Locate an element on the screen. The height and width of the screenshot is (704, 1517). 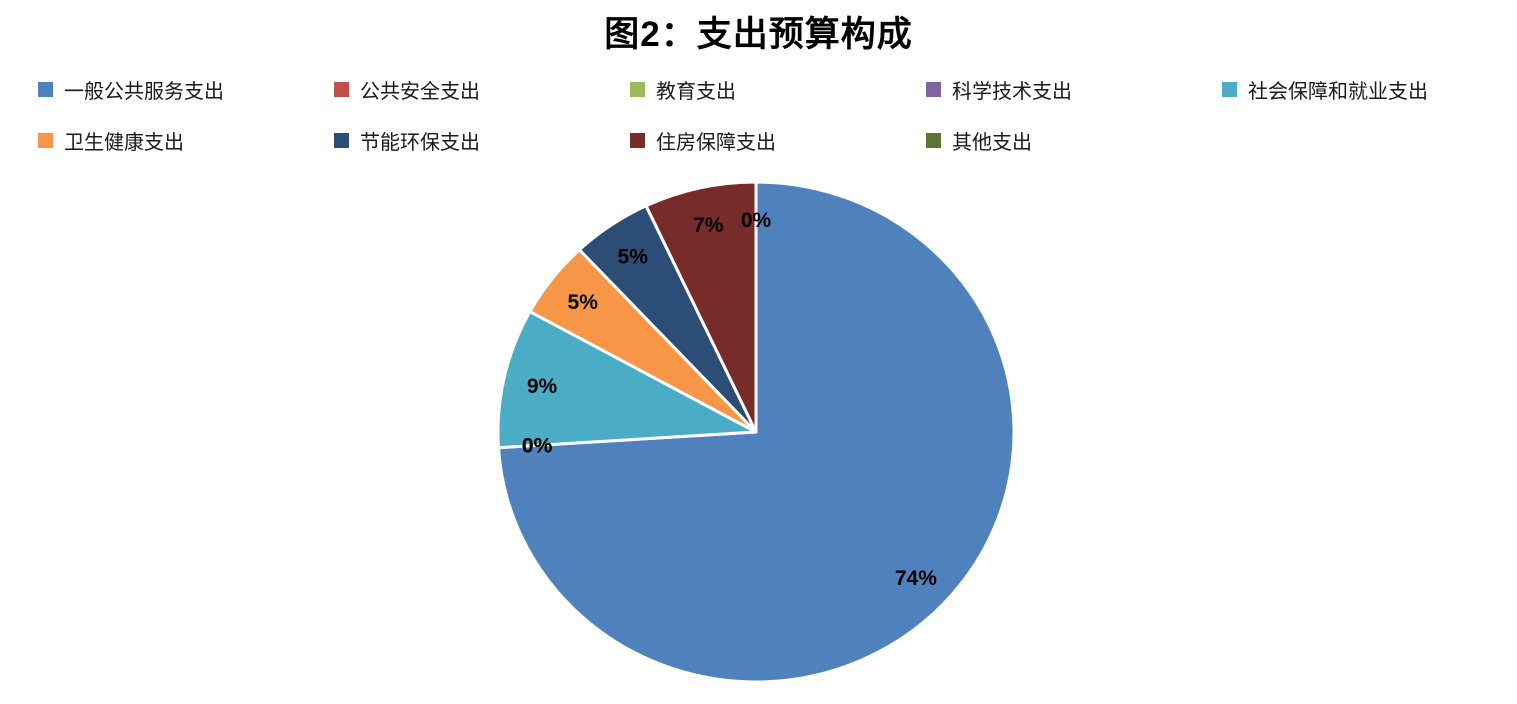
legend-item-0: 一般公共服务支出 is located at coordinates (186, 89).